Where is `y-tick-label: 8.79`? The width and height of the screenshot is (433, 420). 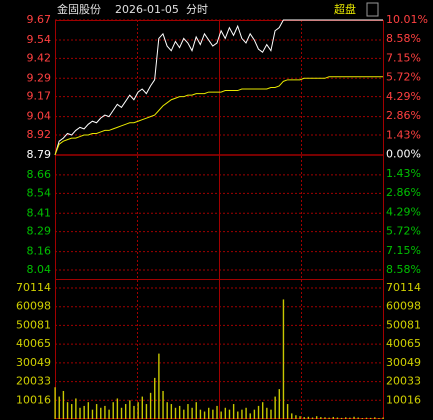
y-tick-label: 8.79 is located at coordinates (39, 154).